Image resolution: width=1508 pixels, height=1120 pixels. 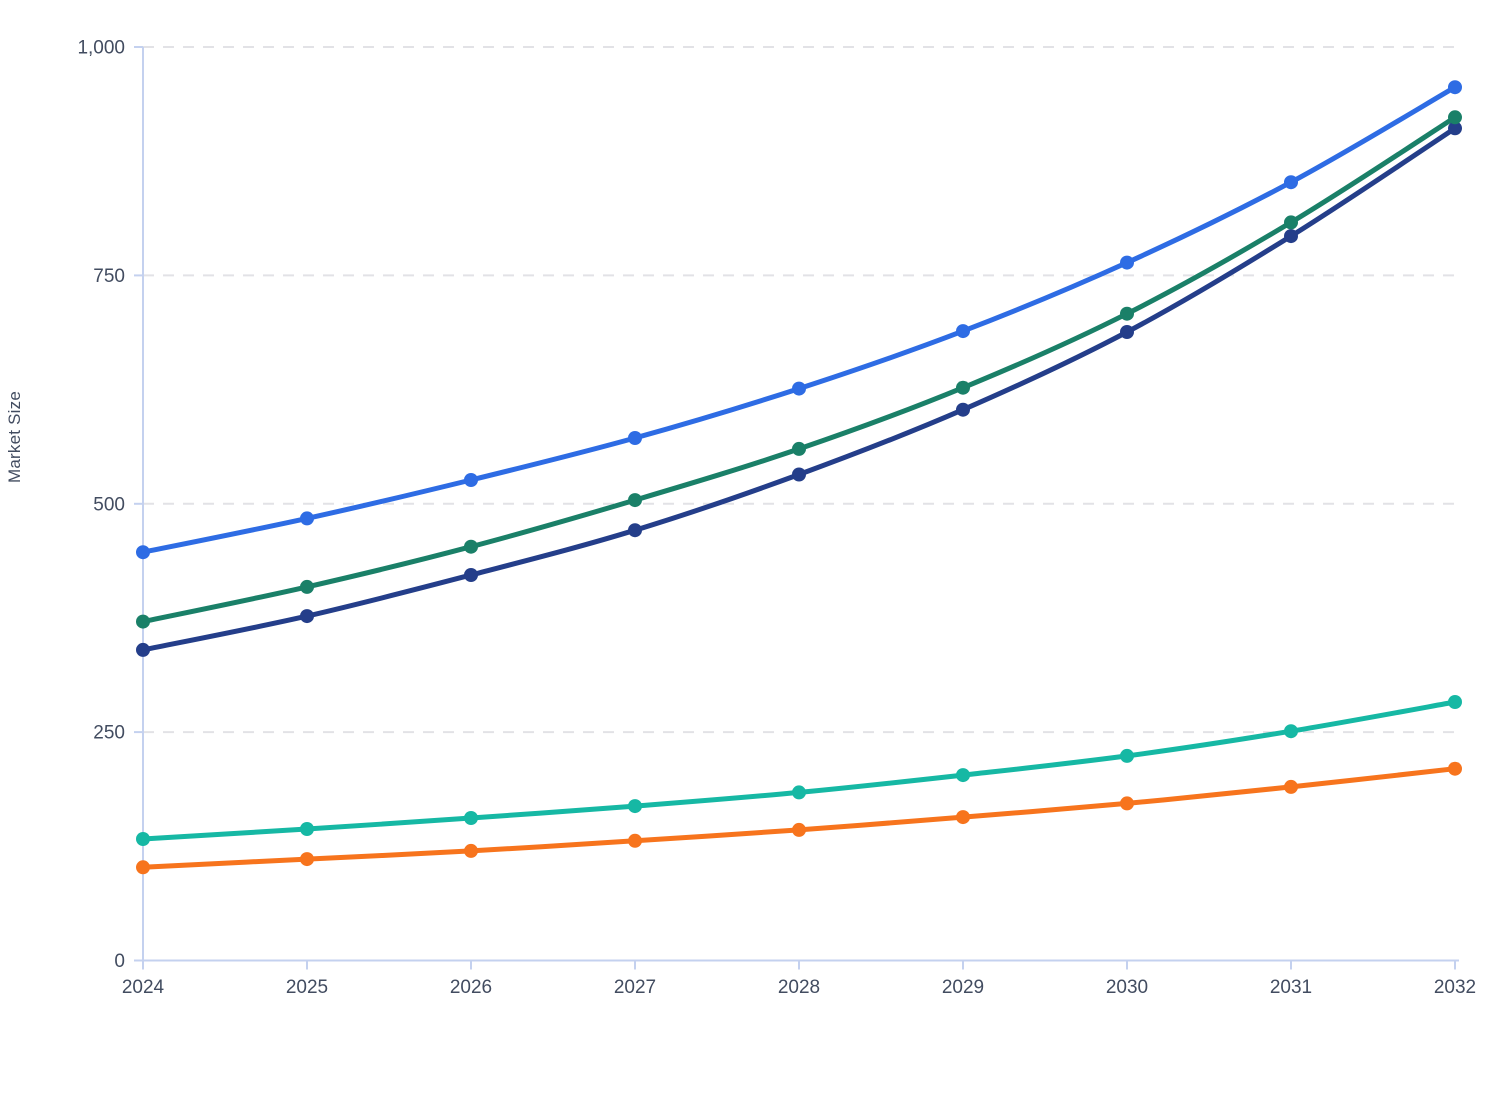 What do you see at coordinates (1127, 262) in the screenshot?
I see `data-point-blue-2030` at bounding box center [1127, 262].